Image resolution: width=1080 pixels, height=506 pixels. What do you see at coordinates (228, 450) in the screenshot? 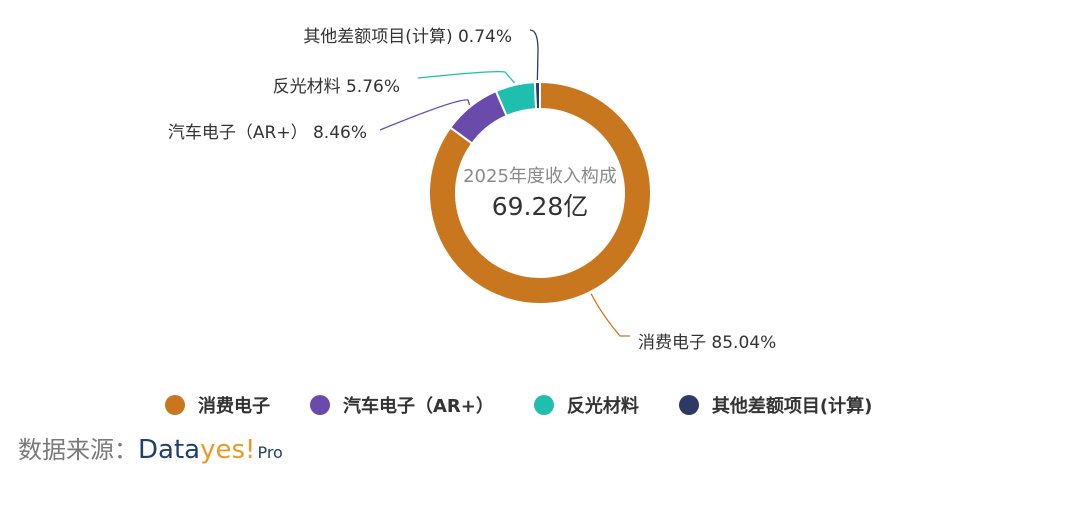
I see `brand-logo-part2: yes!` at bounding box center [228, 450].